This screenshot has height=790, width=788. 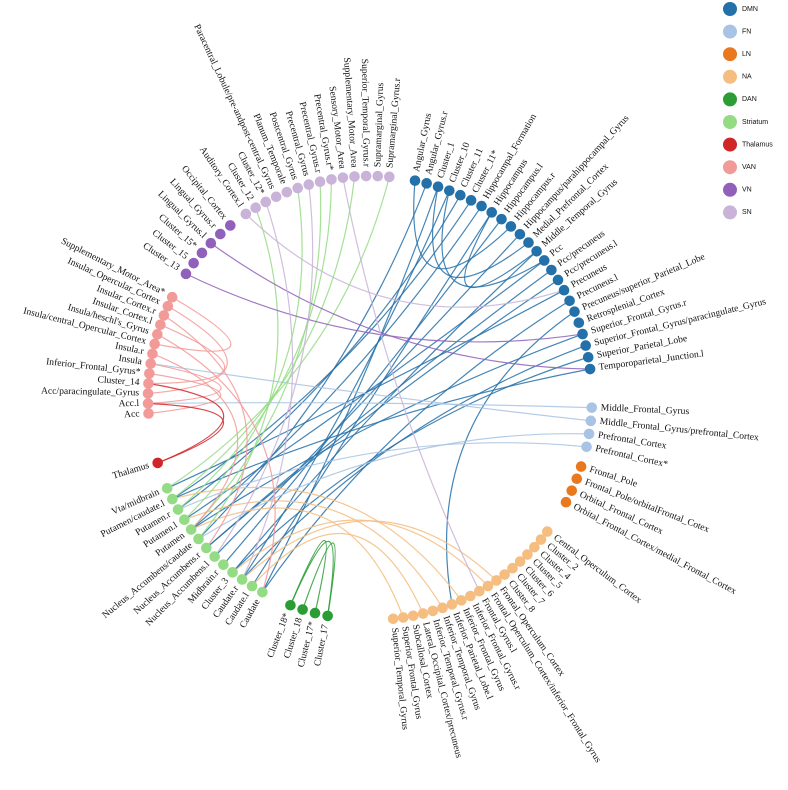 I want to click on node-label: Middle_Frontal_Gyrus, so click(x=645, y=409).